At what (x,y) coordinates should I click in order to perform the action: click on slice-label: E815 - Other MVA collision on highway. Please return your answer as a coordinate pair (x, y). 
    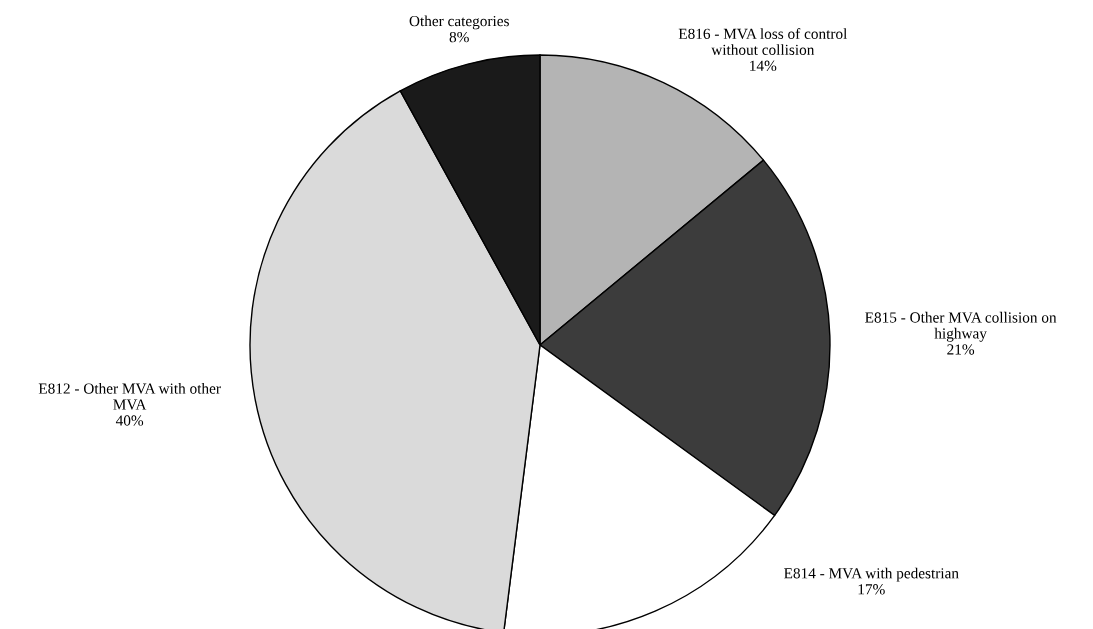
    Looking at the image, I should click on (961, 326).